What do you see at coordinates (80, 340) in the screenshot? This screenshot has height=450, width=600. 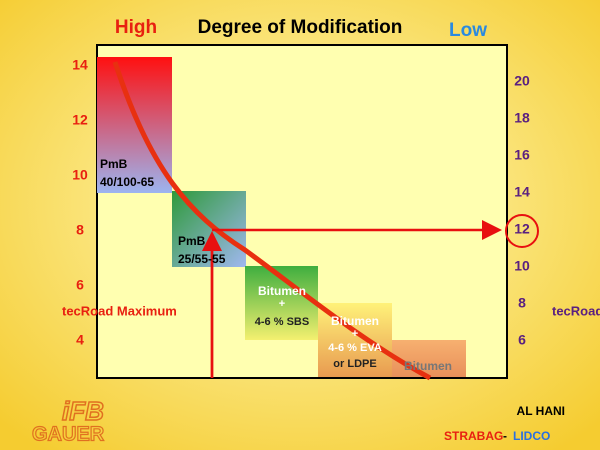 I see `left-tick-label: 4` at bounding box center [80, 340].